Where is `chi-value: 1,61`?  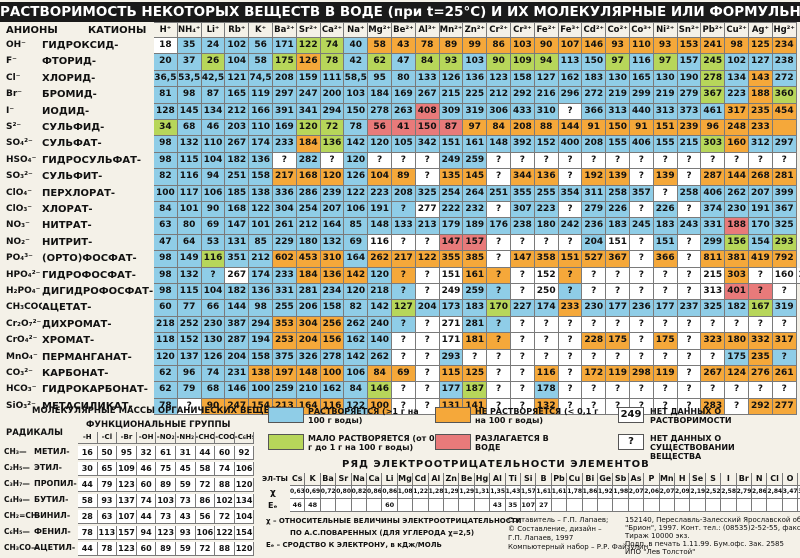 chi-value: 1,61 is located at coordinates (559, 492).